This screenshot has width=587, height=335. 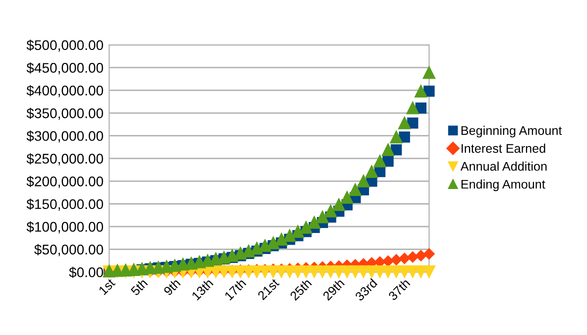 I want to click on legend-label: Interest Earned, so click(x=504, y=148).